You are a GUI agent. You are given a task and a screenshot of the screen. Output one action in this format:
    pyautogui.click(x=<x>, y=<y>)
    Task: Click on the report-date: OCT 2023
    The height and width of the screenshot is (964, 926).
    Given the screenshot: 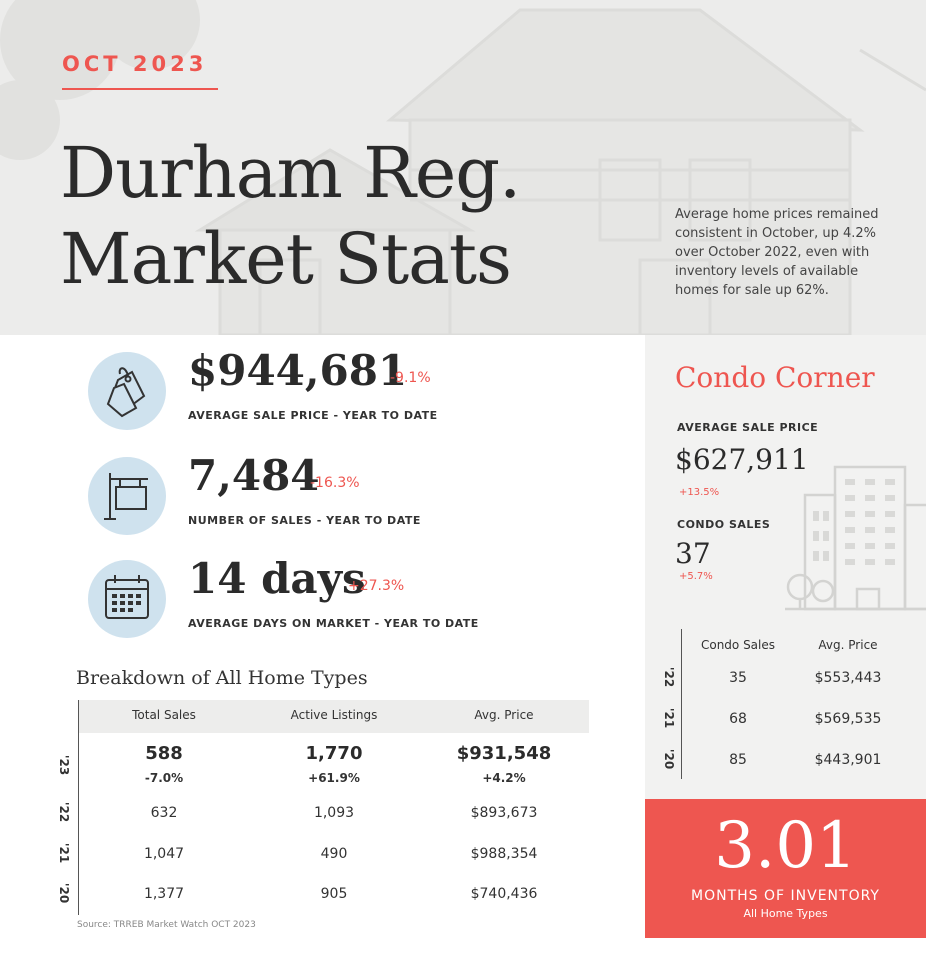 What is the action you would take?
    pyautogui.click(x=135, y=64)
    